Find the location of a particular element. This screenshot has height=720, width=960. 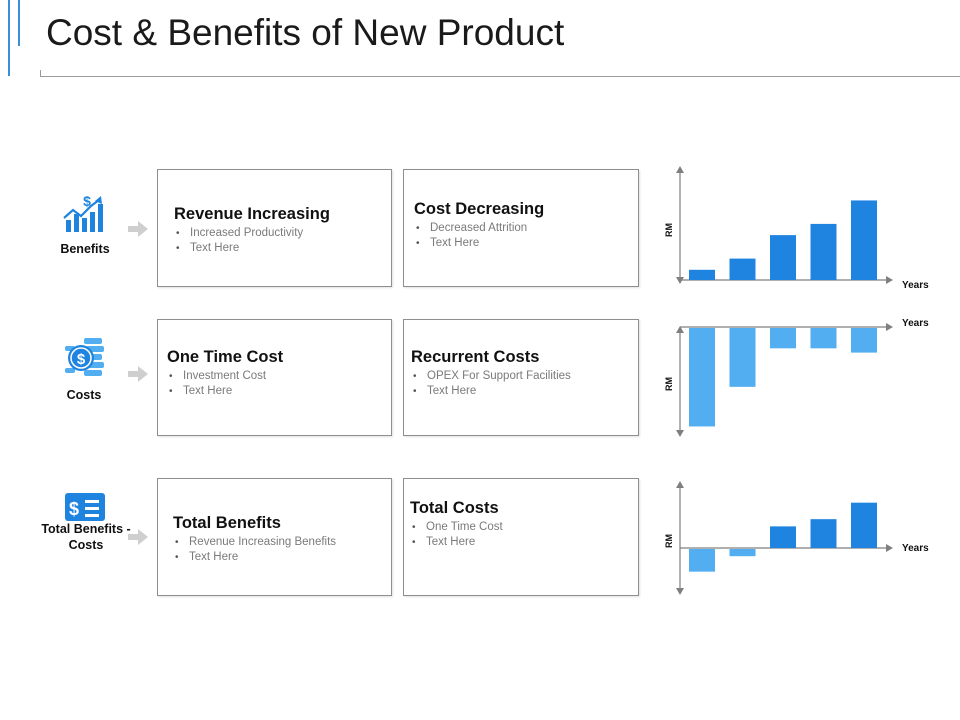

list-item: One Time Cost is located at coordinates (456, 527).